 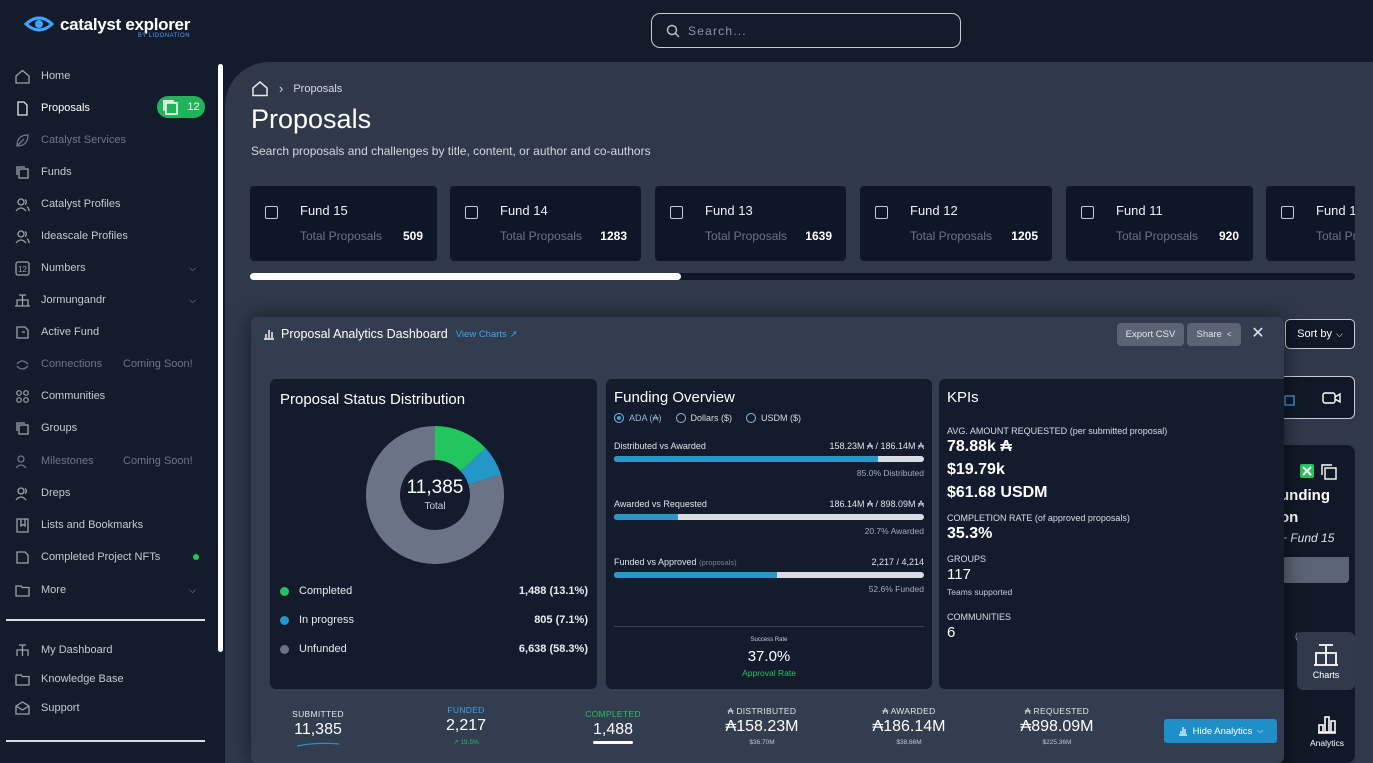 I want to click on fund-card: Fund 15 Total Proposals 509, so click(x=343, y=223).